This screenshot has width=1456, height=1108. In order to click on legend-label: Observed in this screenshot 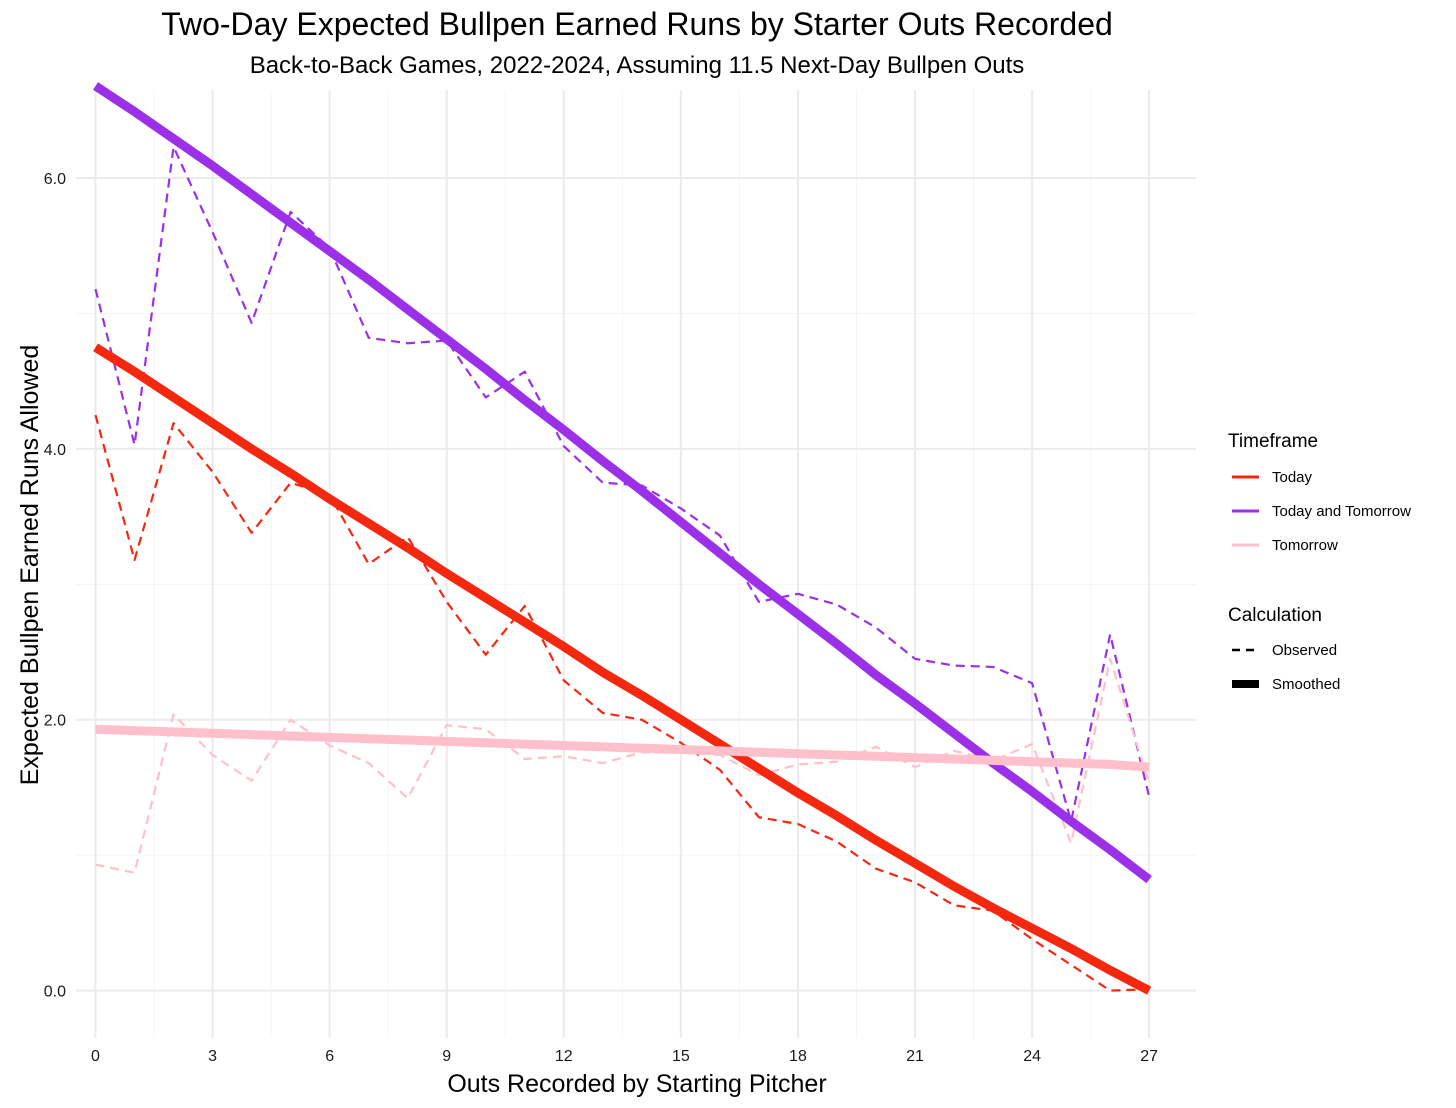, I will do `click(1304, 650)`.